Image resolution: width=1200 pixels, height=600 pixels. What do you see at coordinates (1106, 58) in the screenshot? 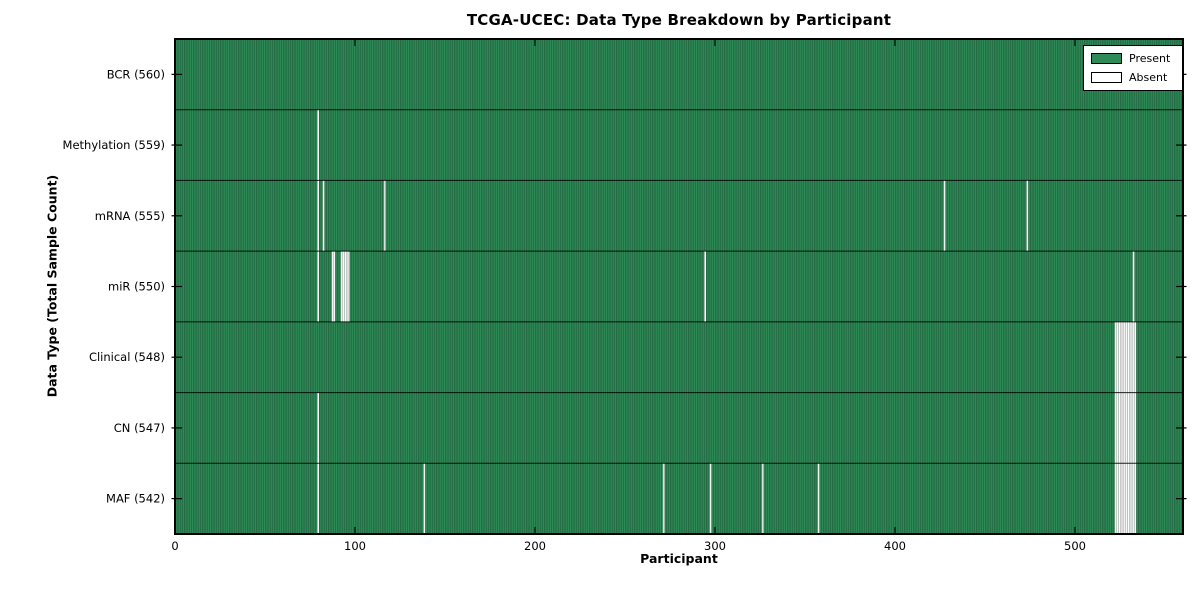
I see `present-swatch-icon` at bounding box center [1106, 58].